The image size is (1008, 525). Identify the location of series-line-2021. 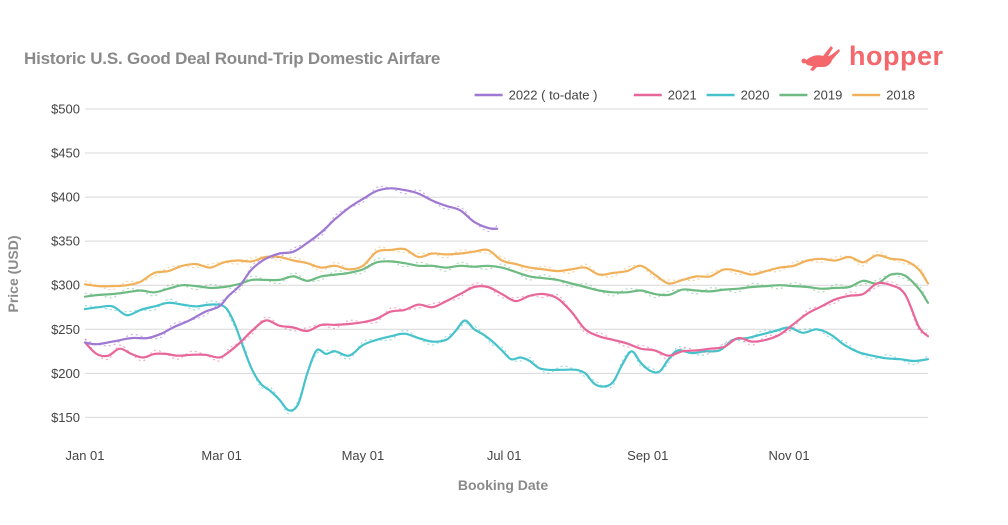
(506, 320).